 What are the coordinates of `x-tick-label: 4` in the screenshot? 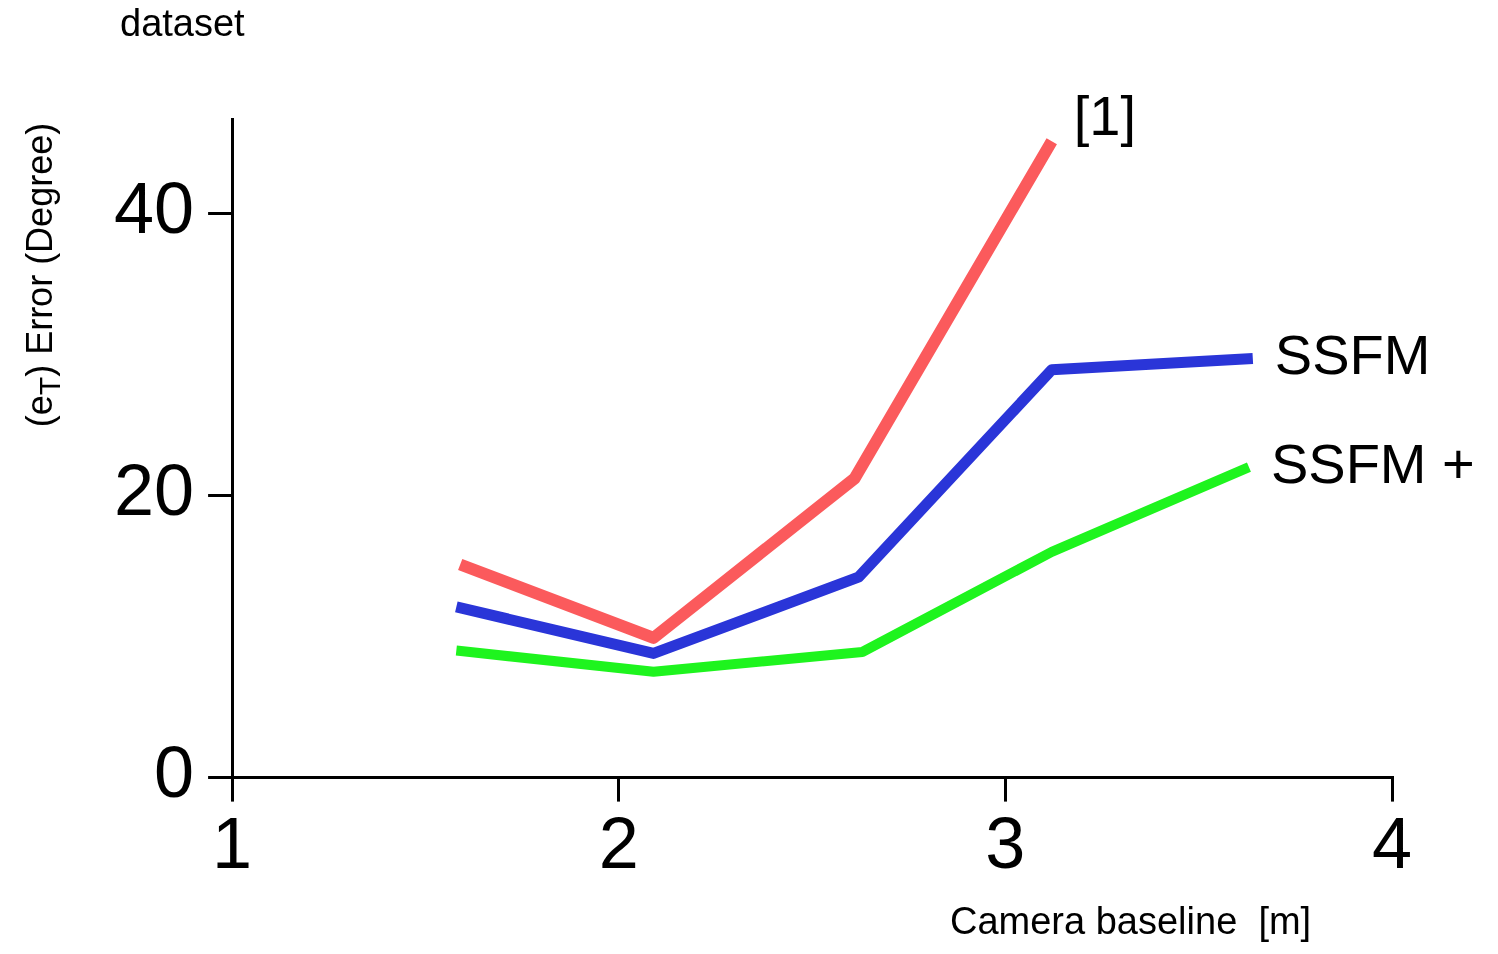 It's located at (1392, 842).